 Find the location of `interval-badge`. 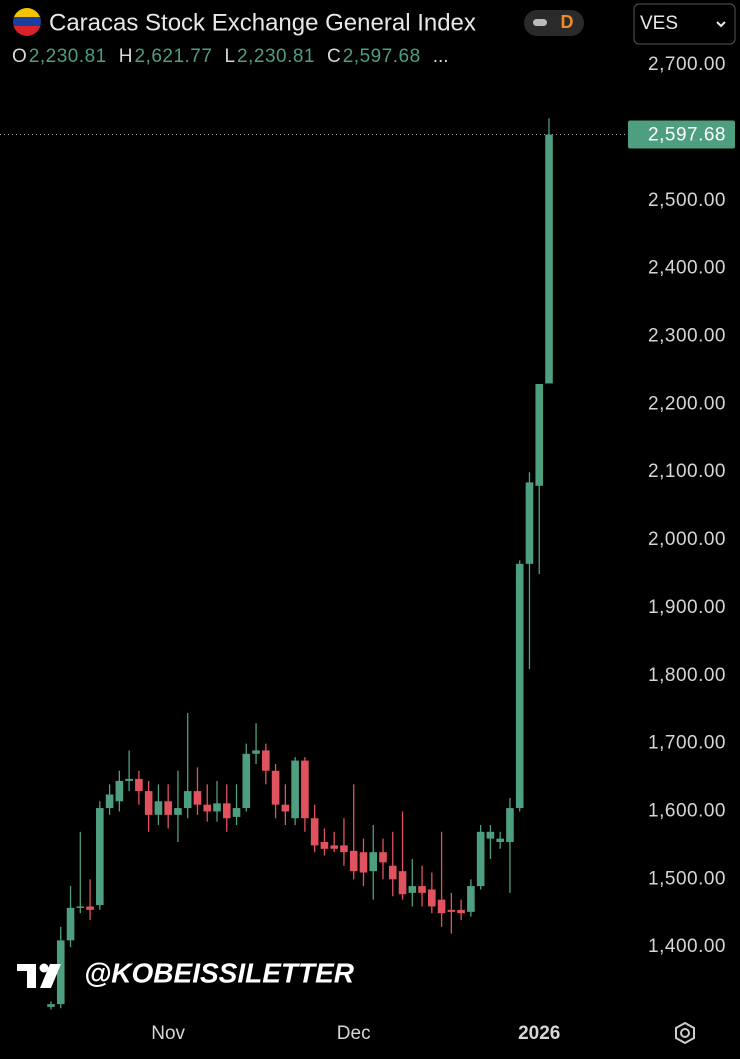

interval-badge is located at coordinates (554, 23).